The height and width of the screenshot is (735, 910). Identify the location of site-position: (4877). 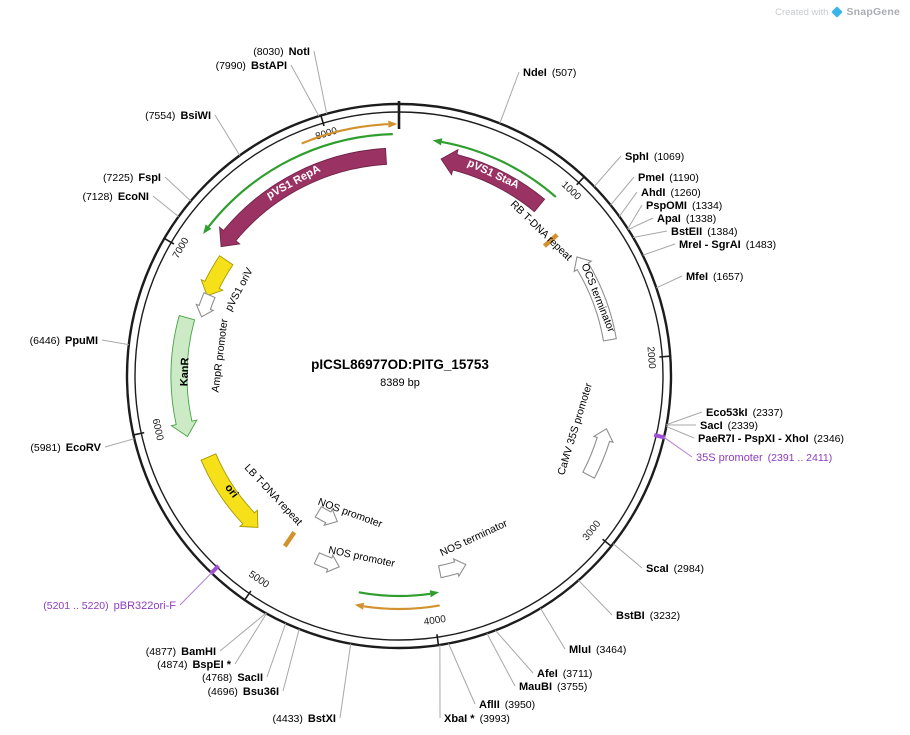
(161, 652).